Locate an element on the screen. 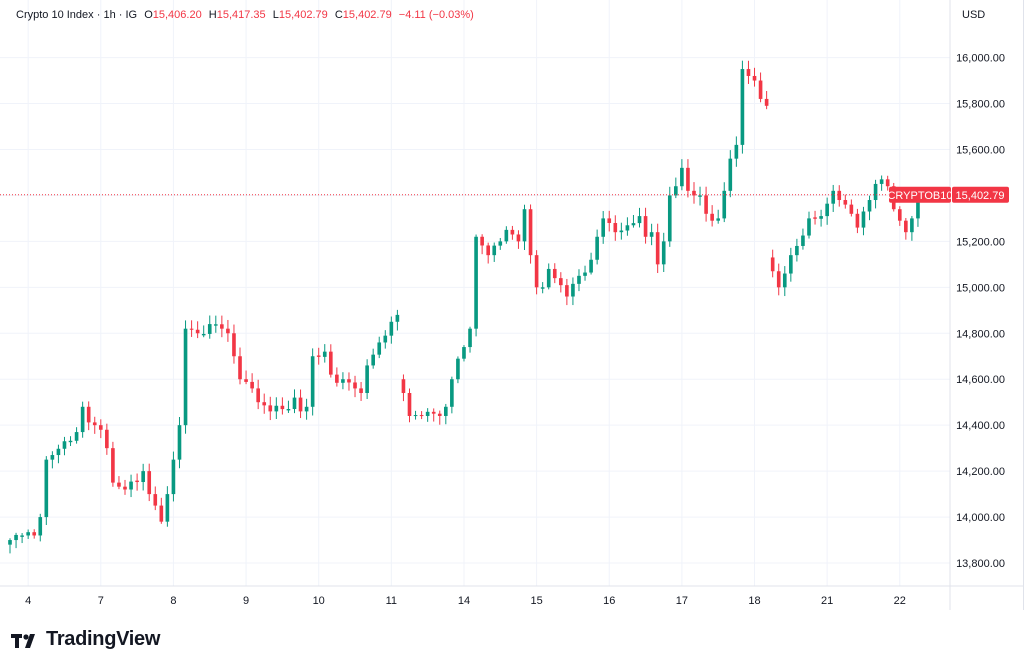 This screenshot has width=1024, height=666. open-value: 15,406.20 is located at coordinates (177, 15).